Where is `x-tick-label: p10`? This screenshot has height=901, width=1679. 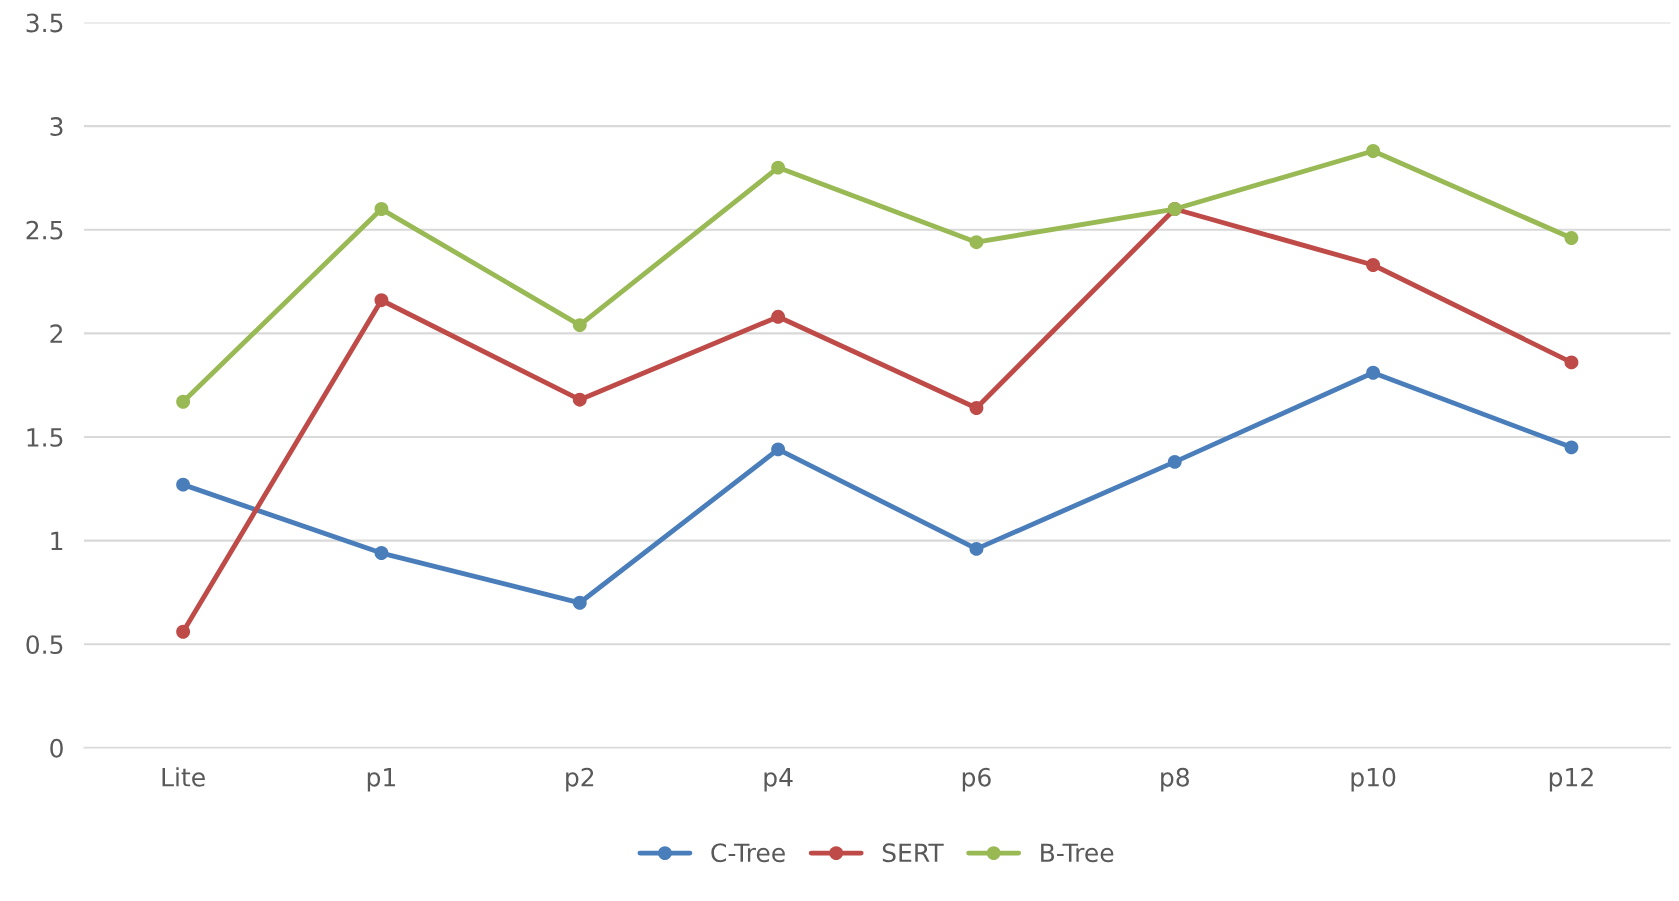
x-tick-label: p10 is located at coordinates (1373, 779).